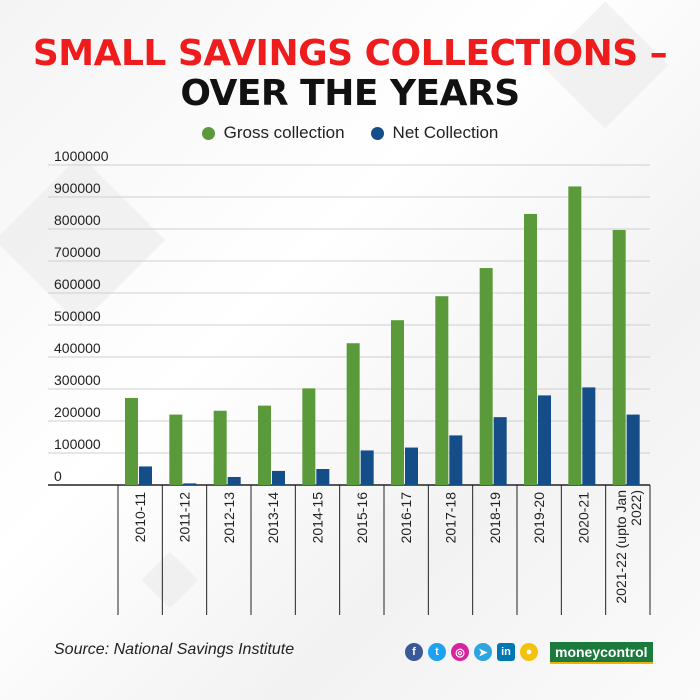 The height and width of the screenshot is (700, 700). I want to click on x-tick-label: 2020-21, so click(584, 518).